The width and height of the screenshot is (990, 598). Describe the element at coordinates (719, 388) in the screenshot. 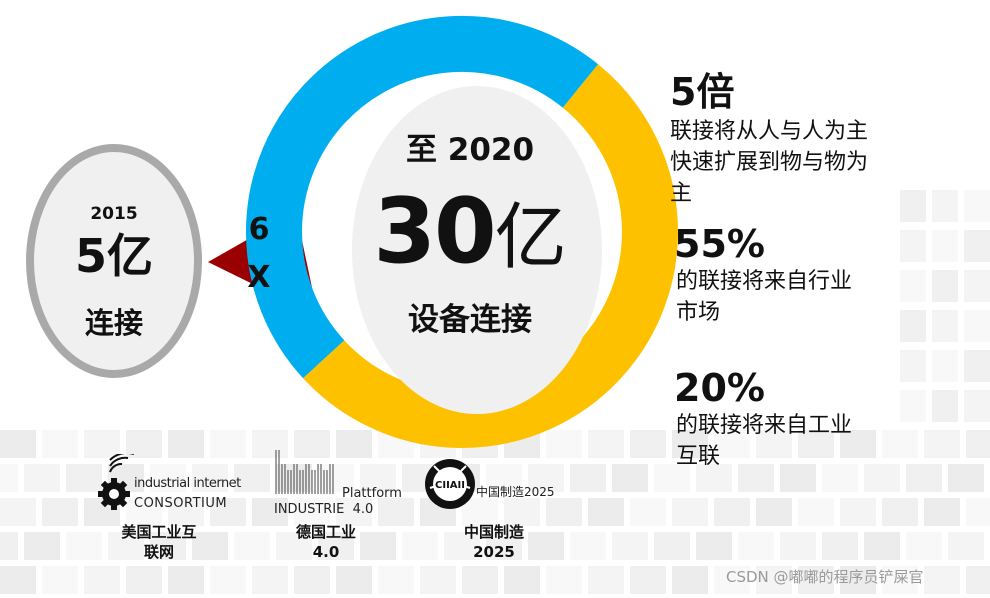

I see `stat-value-3: 20%` at that location.